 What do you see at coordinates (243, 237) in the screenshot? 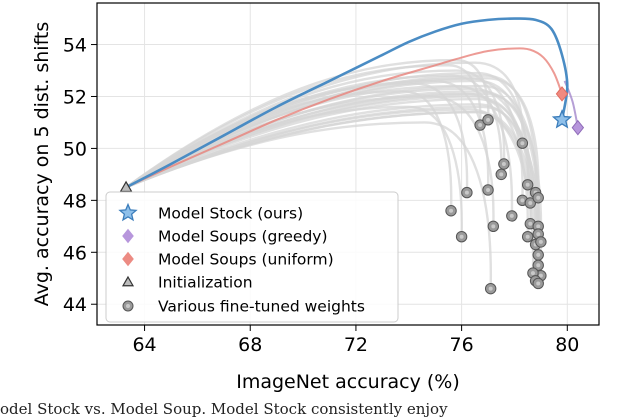
I see `legend-label: Model Soups (greedy)` at bounding box center [243, 237].